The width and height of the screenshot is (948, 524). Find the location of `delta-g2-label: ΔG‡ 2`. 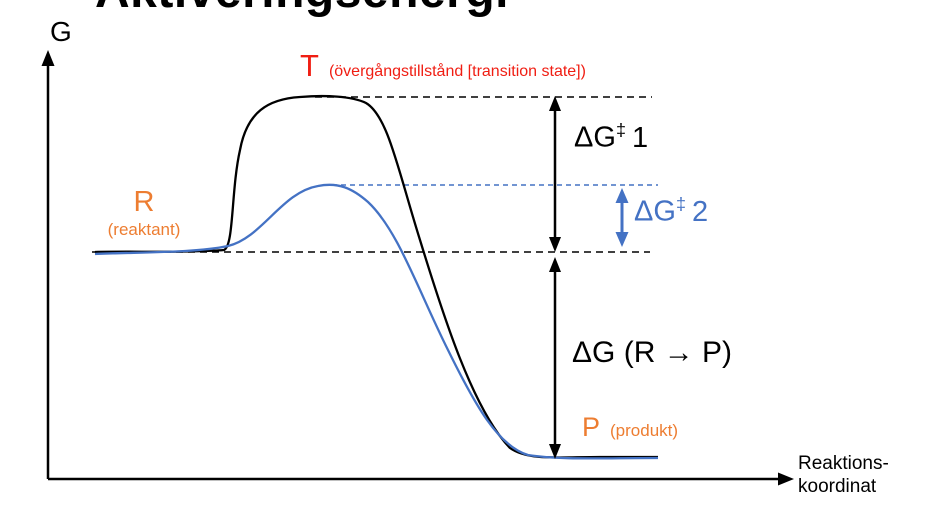

delta-g2-label: ΔG‡ 2 is located at coordinates (671, 211).